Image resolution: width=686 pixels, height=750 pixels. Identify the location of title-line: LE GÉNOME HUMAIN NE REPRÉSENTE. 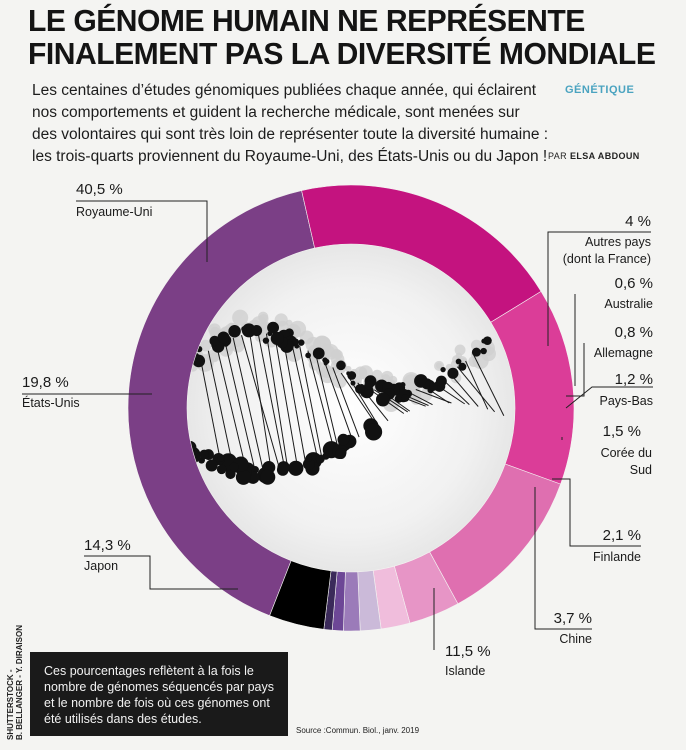
(306, 20).